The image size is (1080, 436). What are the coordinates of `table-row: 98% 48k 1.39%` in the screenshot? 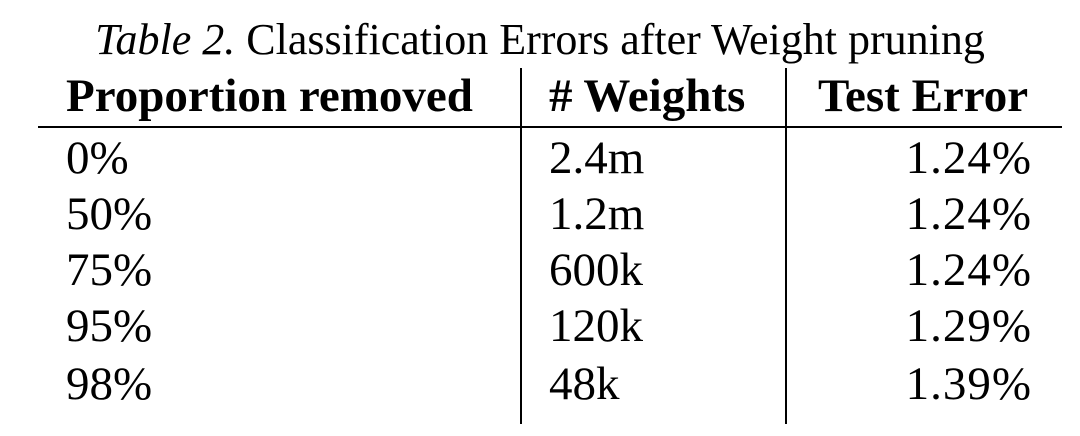 It's located at (540, 384).